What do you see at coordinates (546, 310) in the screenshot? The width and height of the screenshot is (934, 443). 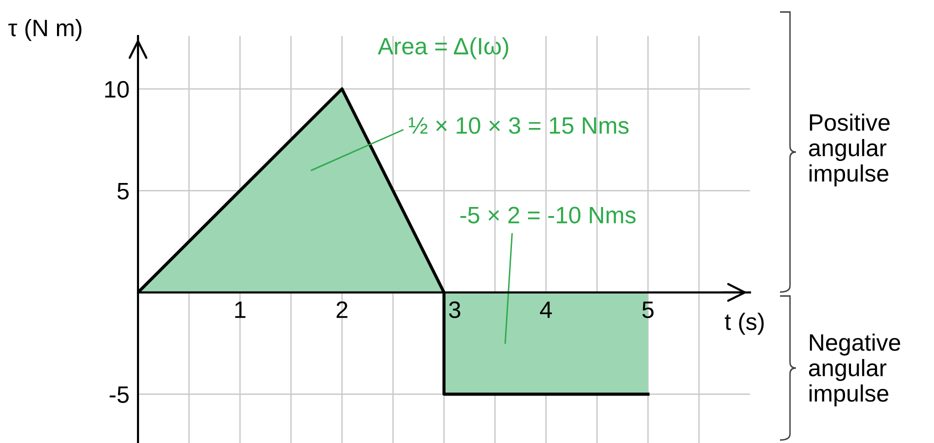 I see `x-tick-label: 4` at bounding box center [546, 310].